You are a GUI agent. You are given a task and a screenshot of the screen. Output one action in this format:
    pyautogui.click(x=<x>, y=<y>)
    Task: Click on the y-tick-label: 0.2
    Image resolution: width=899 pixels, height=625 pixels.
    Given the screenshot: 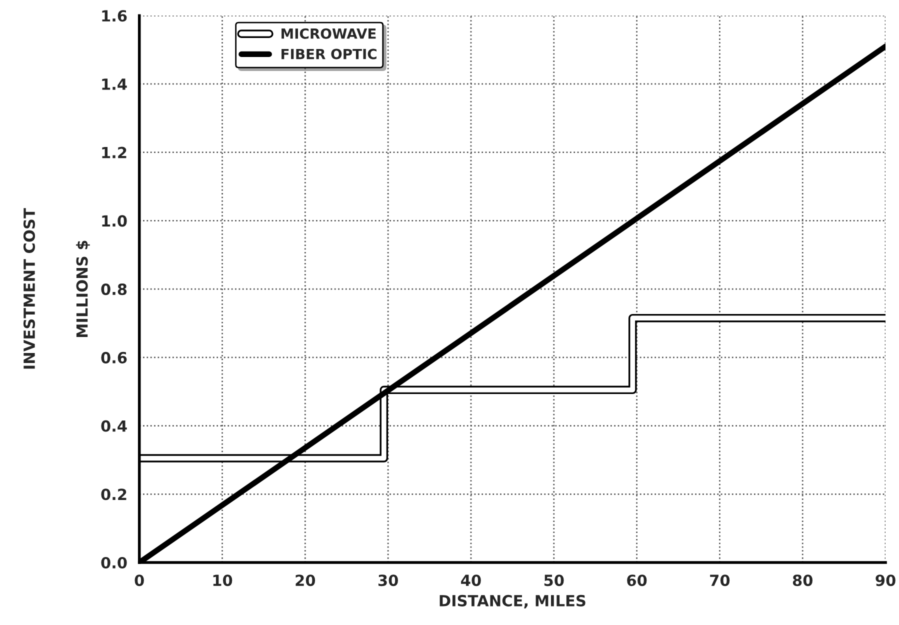 What is the action you would take?
    pyautogui.click(x=113, y=494)
    